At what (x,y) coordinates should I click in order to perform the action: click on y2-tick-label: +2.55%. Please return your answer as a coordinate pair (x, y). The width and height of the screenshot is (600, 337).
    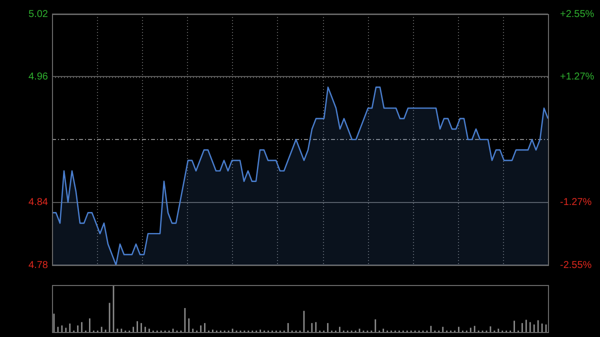
    Looking at the image, I should click on (577, 14).